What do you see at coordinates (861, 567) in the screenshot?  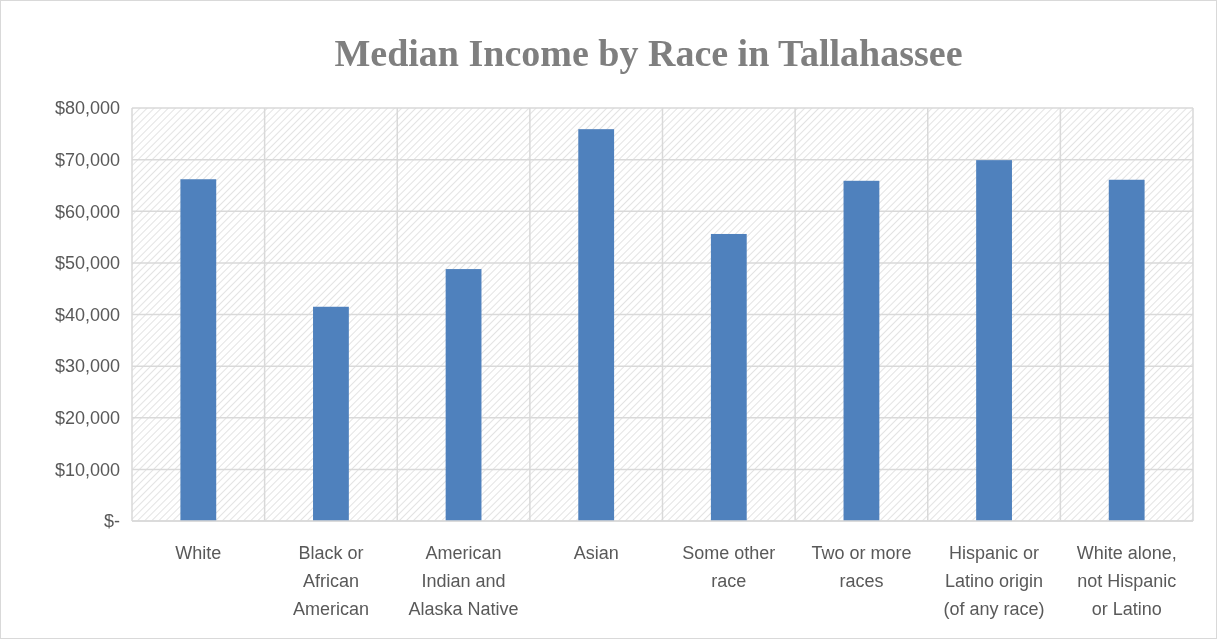 I see `x-tick-label: Two or more races` at bounding box center [861, 567].